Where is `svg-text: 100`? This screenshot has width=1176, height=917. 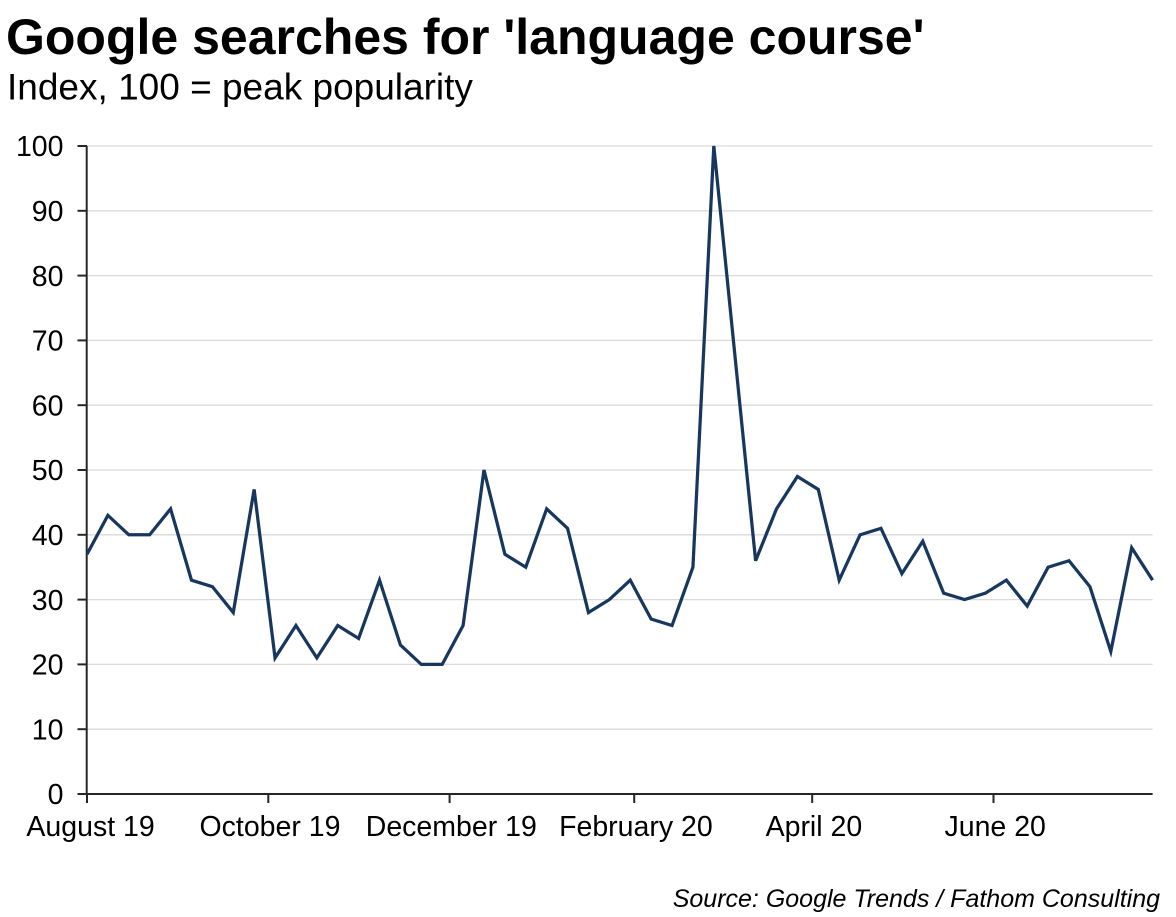 svg-text: 100 is located at coordinates (40, 147).